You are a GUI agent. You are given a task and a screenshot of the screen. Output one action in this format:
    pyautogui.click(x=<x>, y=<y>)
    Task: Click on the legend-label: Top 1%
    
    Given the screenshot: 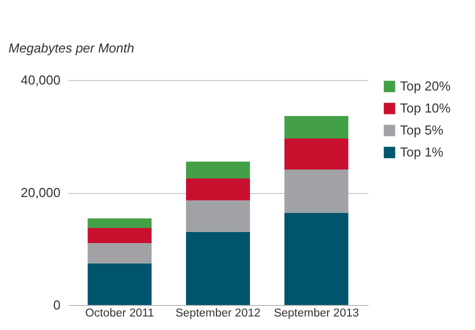 What is the action you would take?
    pyautogui.click(x=422, y=152)
    